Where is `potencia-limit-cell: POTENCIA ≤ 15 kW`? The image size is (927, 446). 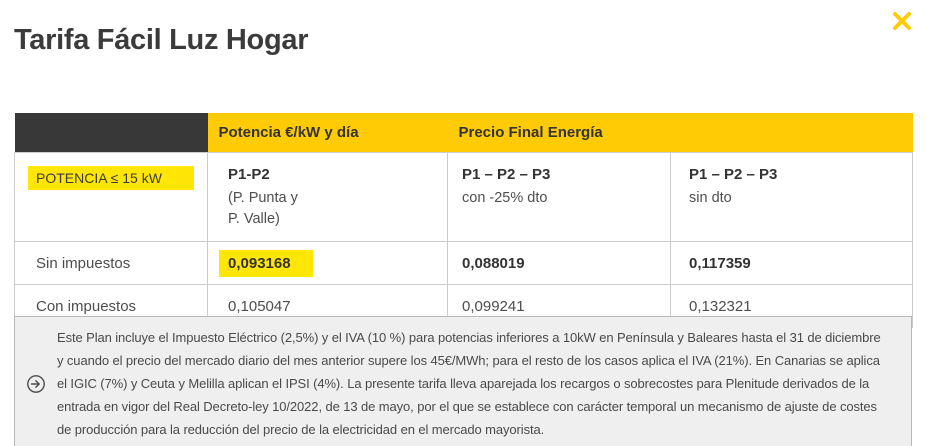
potencia-limit-cell: POTENCIA ≤ 15 kW is located at coordinates (111, 196).